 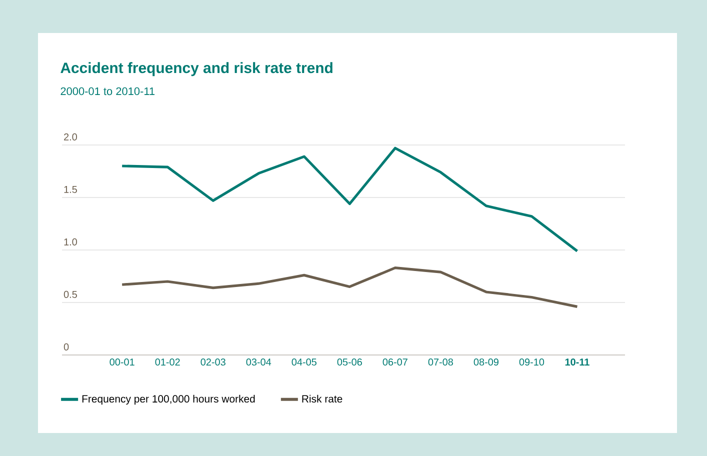 I want to click on x-tick-label: 10-11, so click(x=577, y=362).